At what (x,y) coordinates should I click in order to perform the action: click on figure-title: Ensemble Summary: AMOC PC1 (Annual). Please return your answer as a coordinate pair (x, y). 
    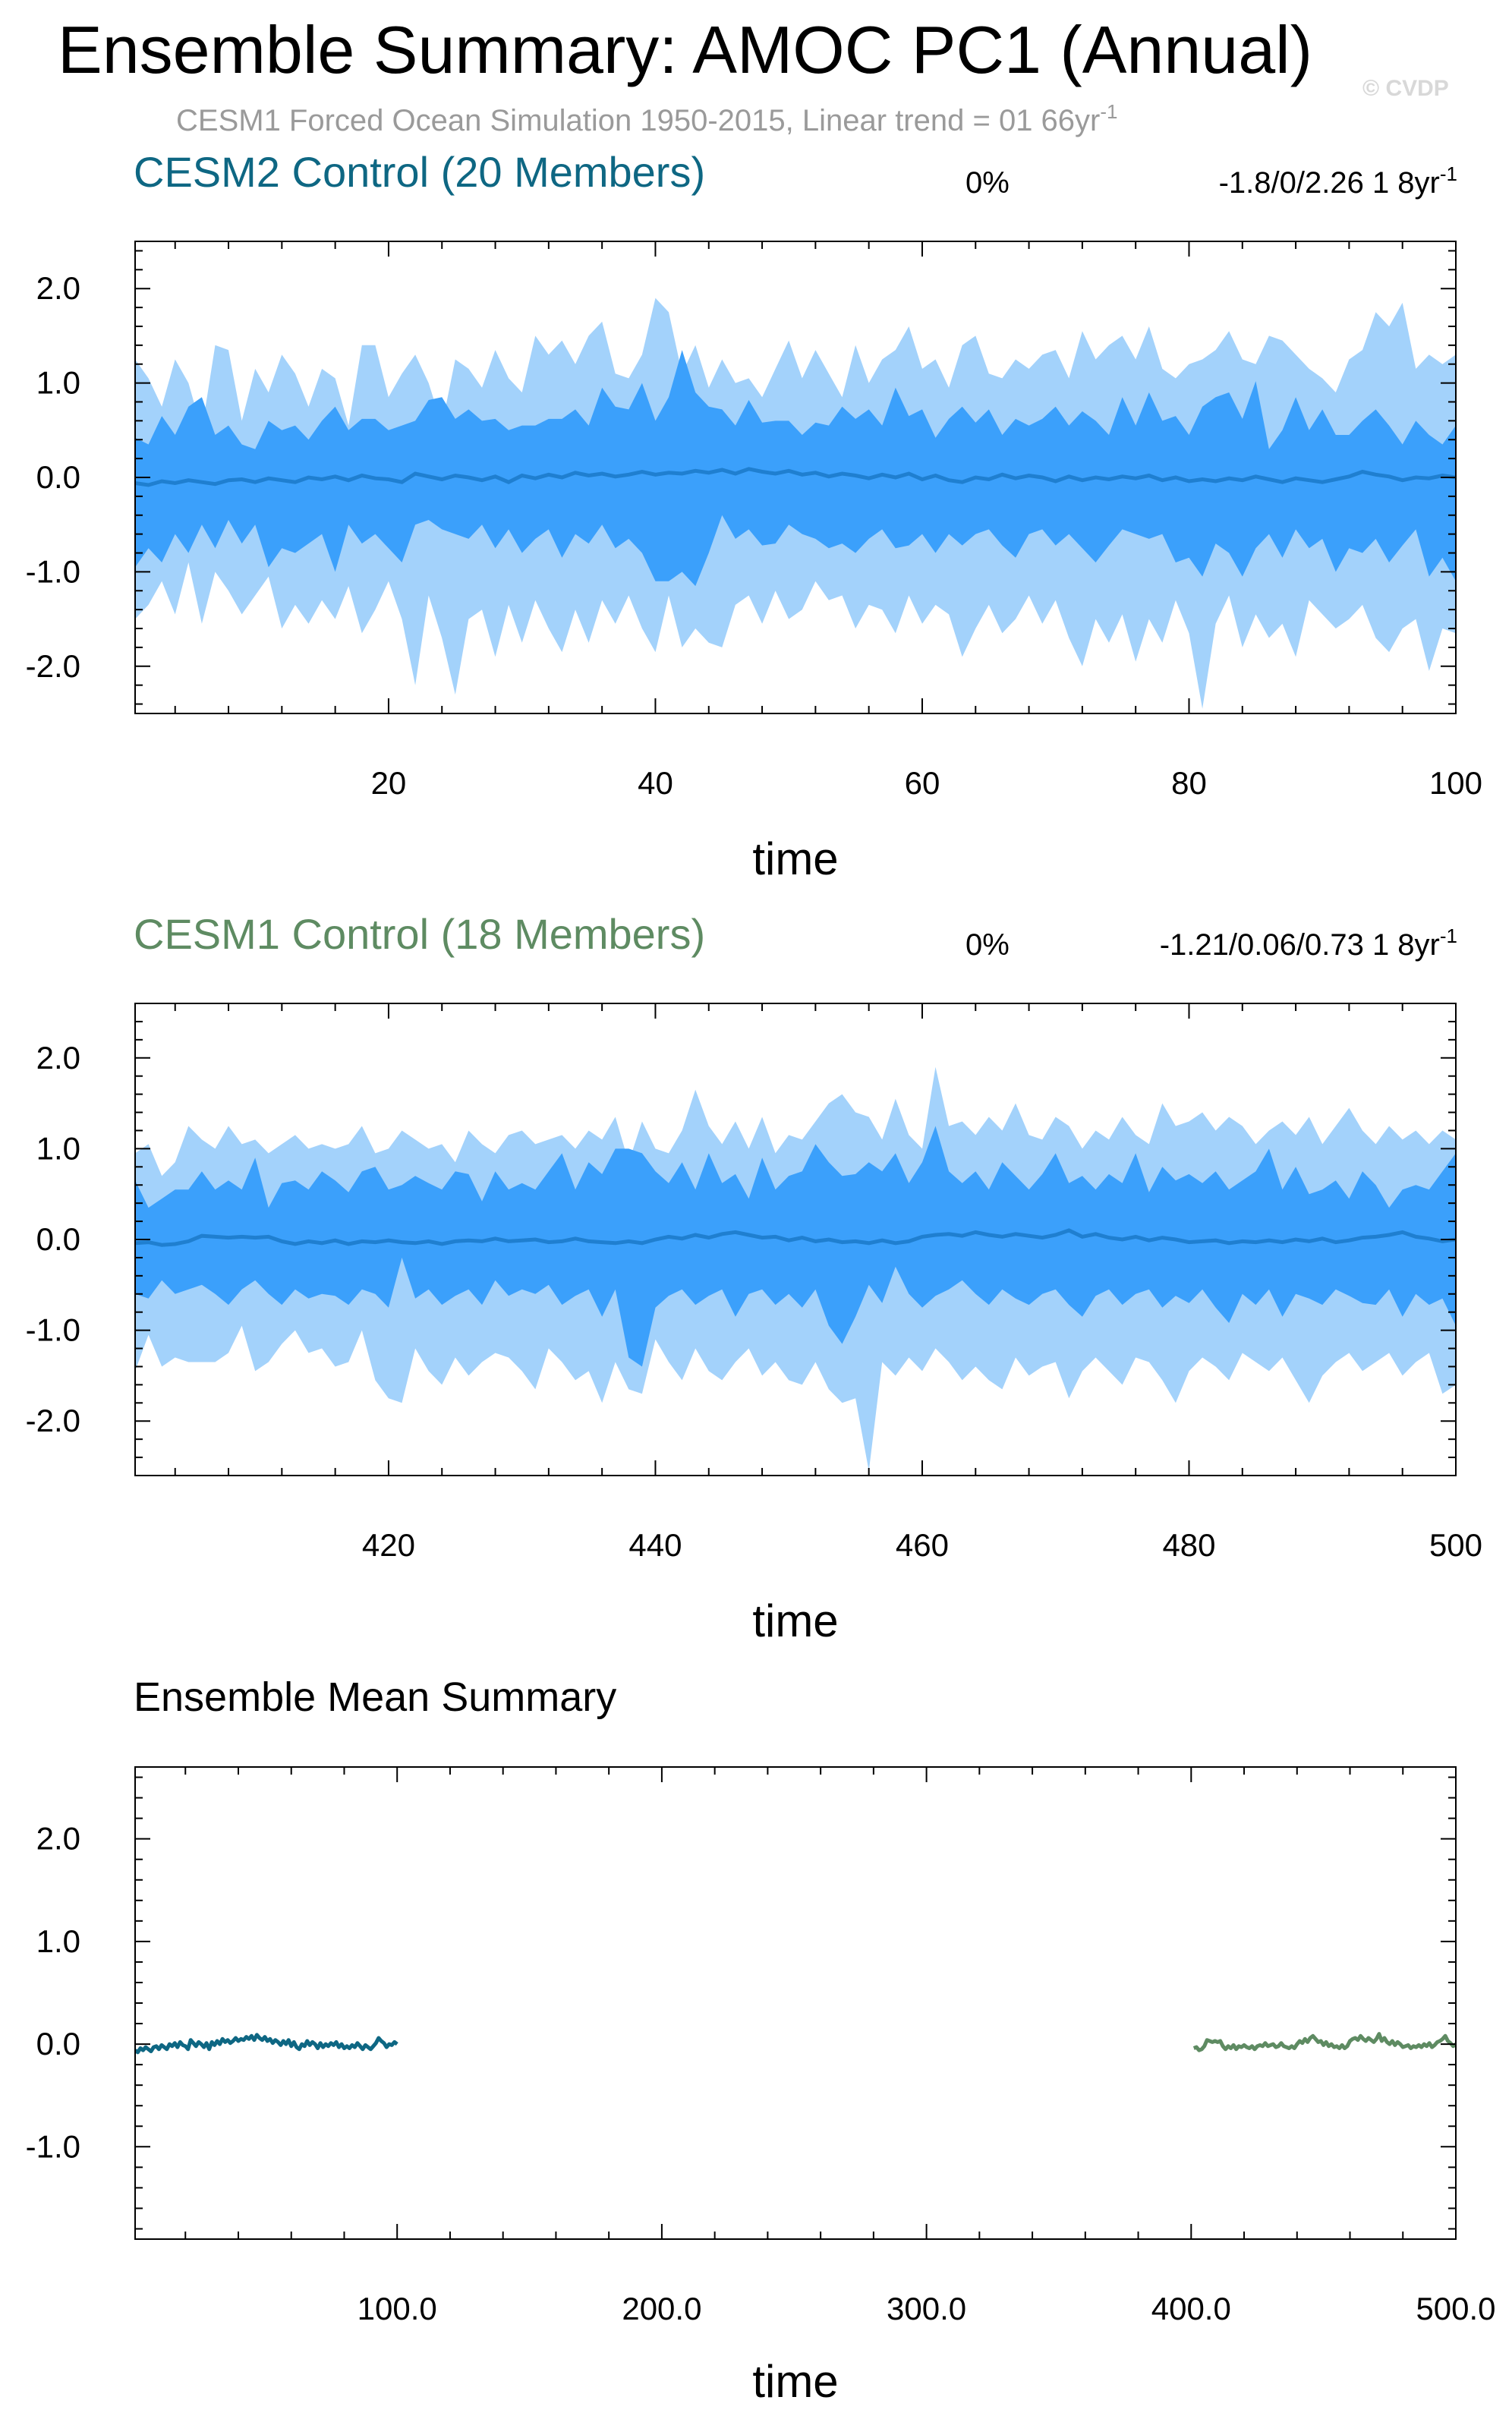
    Looking at the image, I should click on (685, 49).